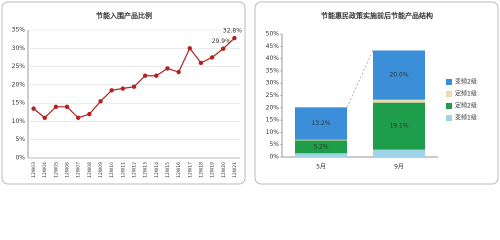  I want to click on legend-label: 定频2级, so click(466, 106).